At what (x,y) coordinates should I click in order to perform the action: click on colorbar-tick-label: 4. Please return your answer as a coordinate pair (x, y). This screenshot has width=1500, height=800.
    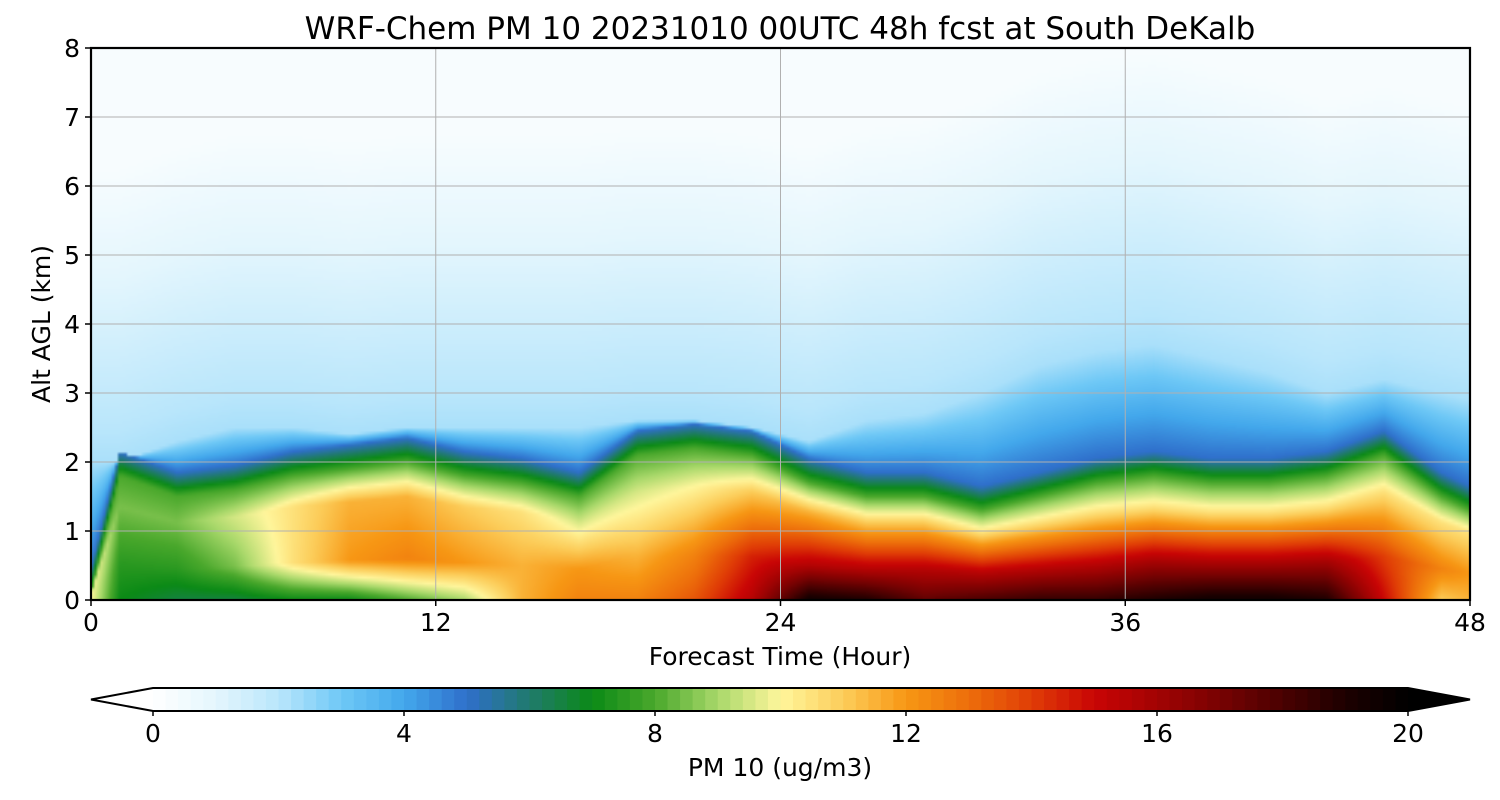
    Looking at the image, I should click on (404, 733).